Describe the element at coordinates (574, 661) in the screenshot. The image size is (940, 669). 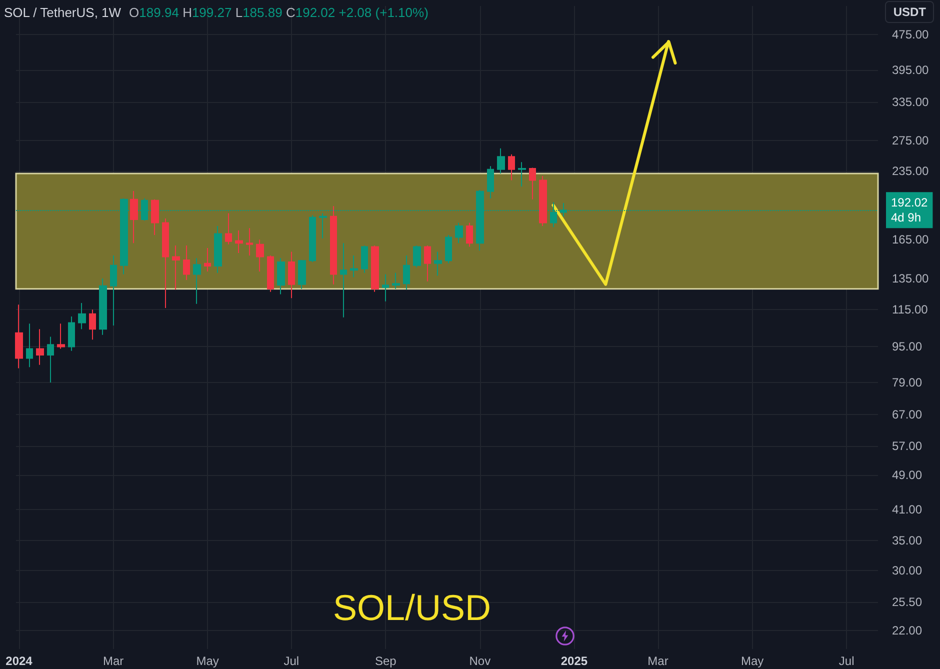
I see `x-tick-label: 2025` at that location.